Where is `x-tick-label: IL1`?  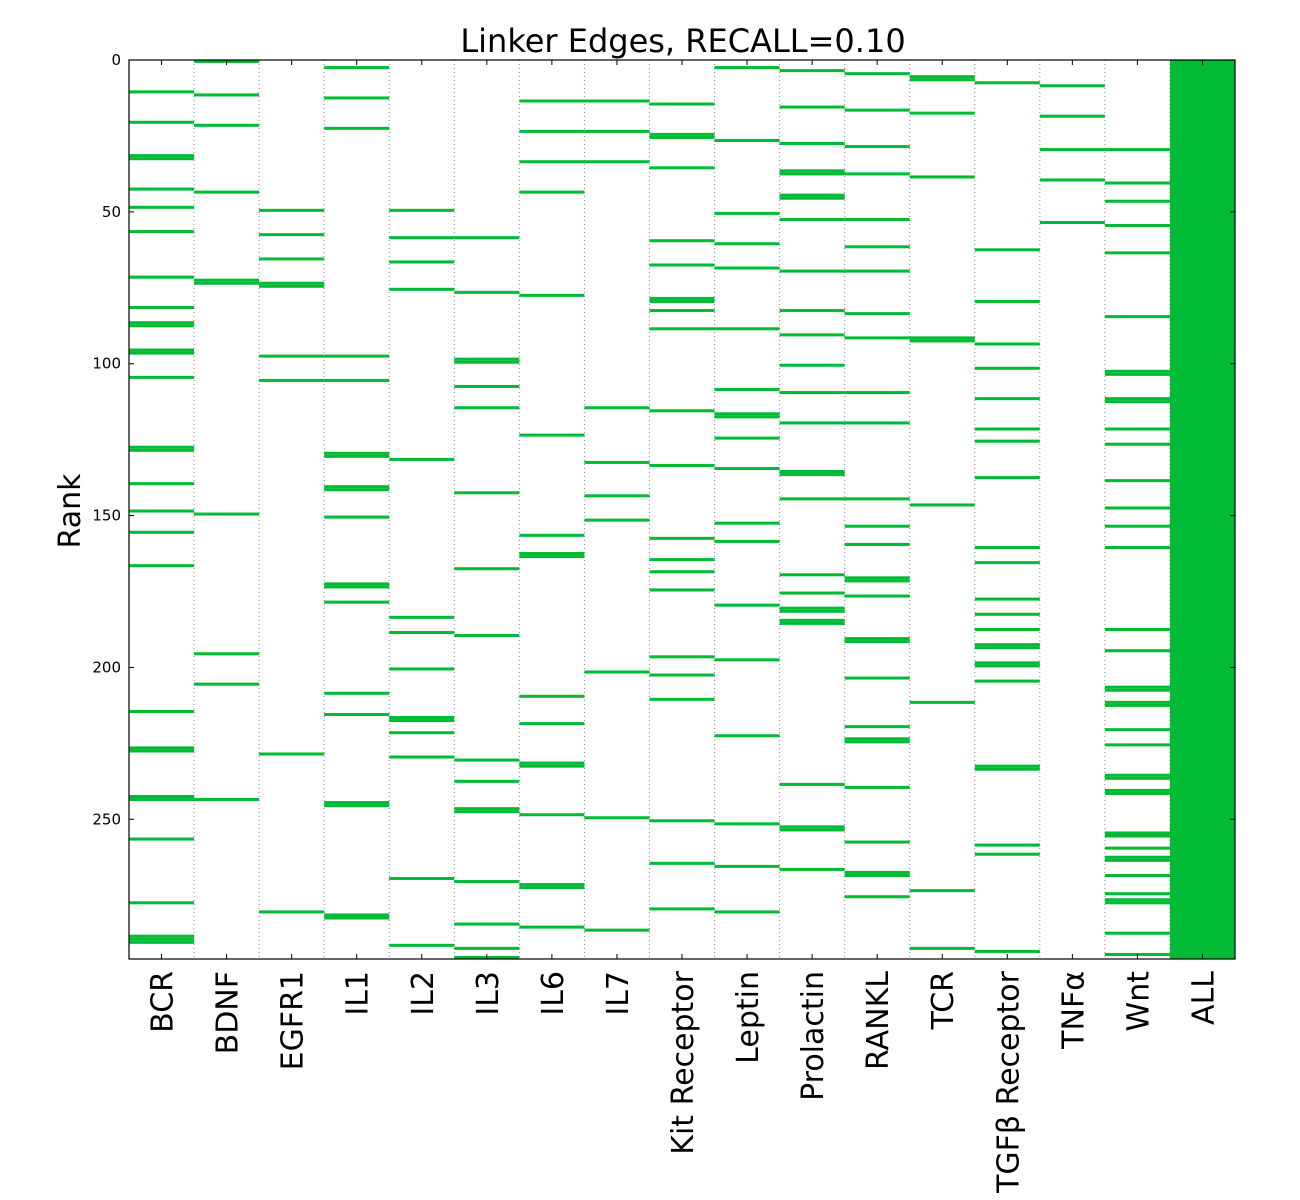
x-tick-label: IL1 is located at coordinates (358, 993).